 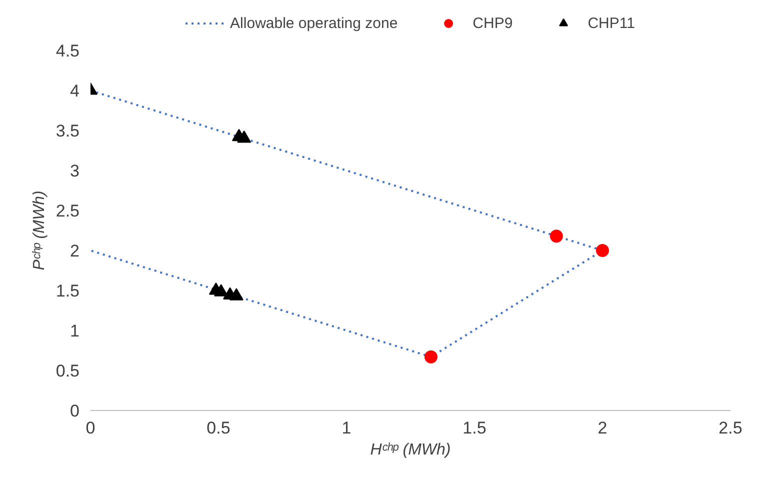 What do you see at coordinates (68, 51) in the screenshot?
I see `y-tick-label: 4.5` at bounding box center [68, 51].